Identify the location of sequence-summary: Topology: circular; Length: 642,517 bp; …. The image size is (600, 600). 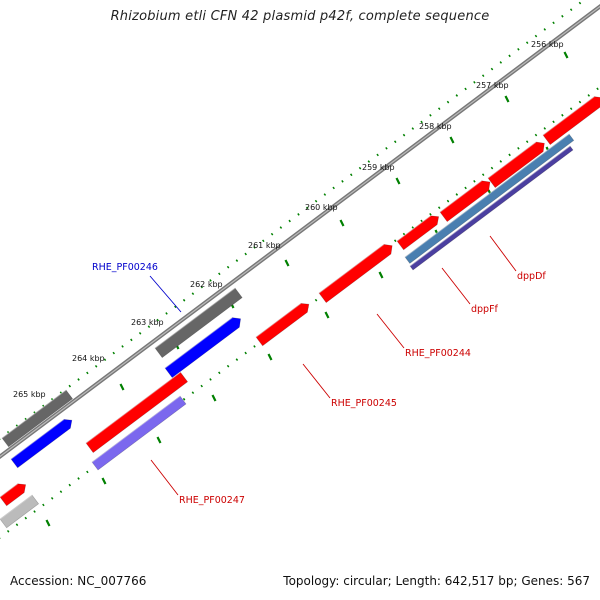
(436, 581).